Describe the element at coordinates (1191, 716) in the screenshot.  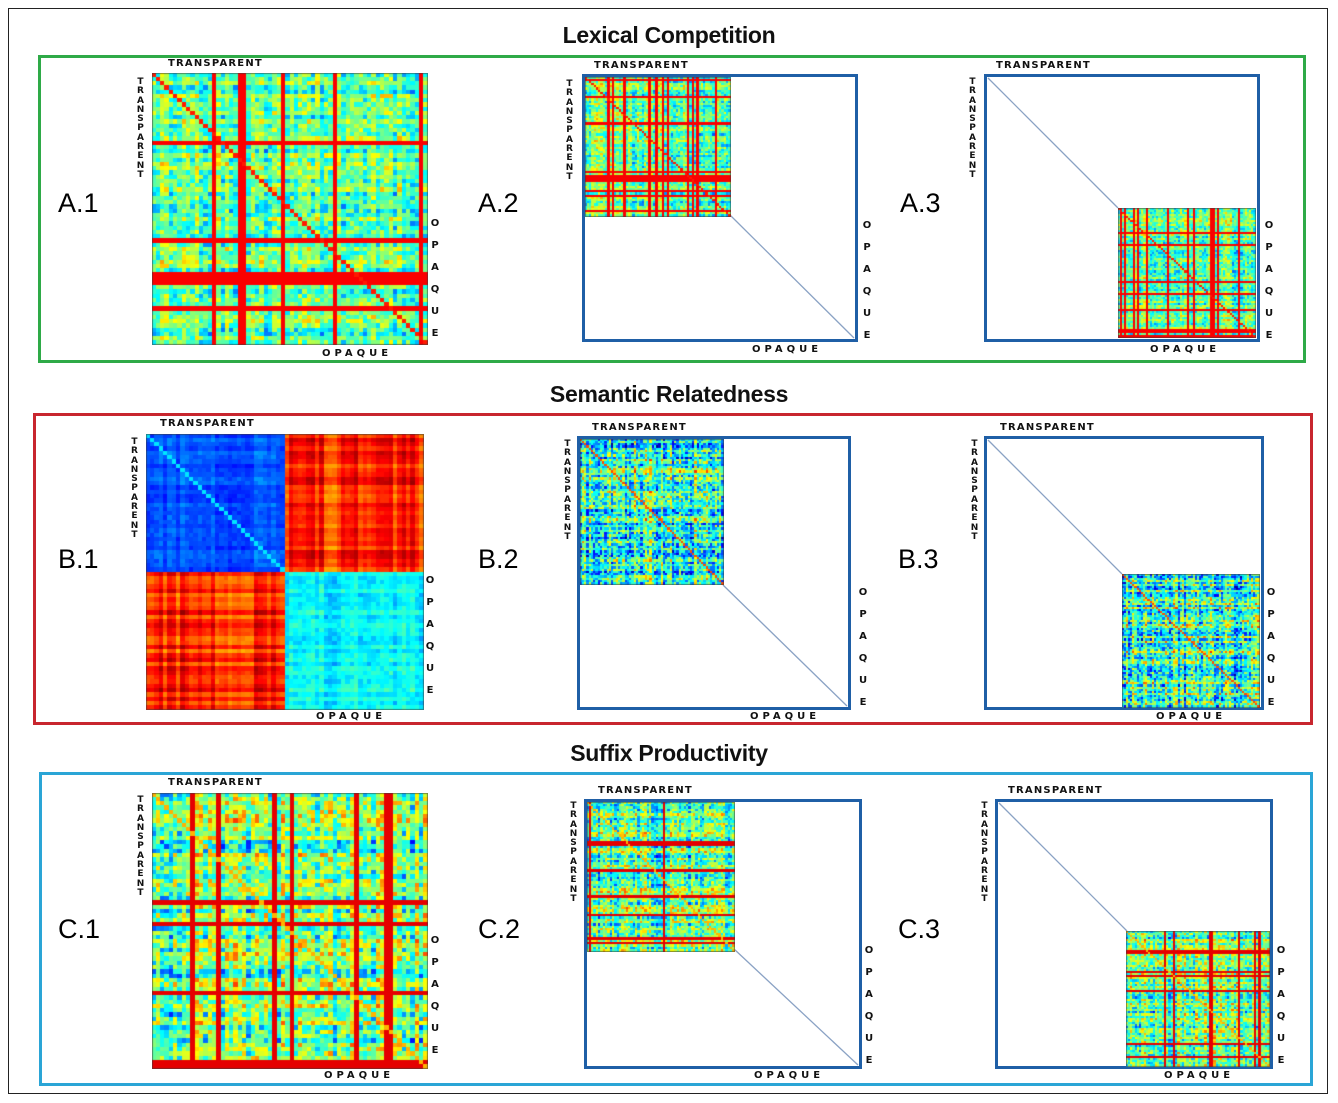
I see `axis-bottom-label-b3: OPAQUE` at that location.